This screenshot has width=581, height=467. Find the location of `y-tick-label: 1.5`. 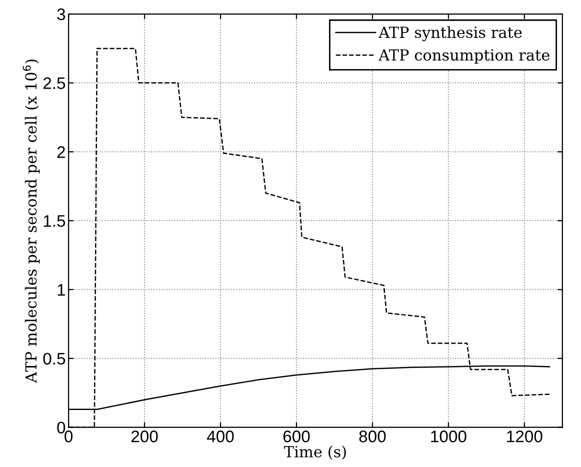

y-tick-label: 1.5 is located at coordinates (55, 221).